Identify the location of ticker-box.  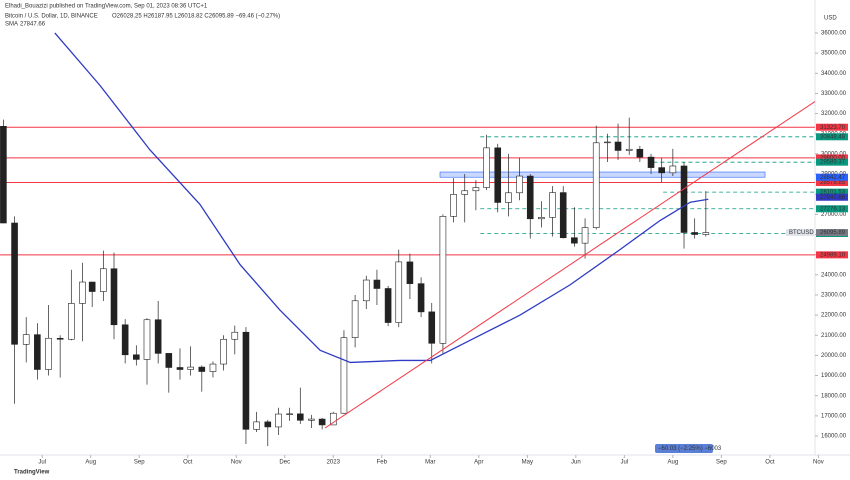
(800, 233).